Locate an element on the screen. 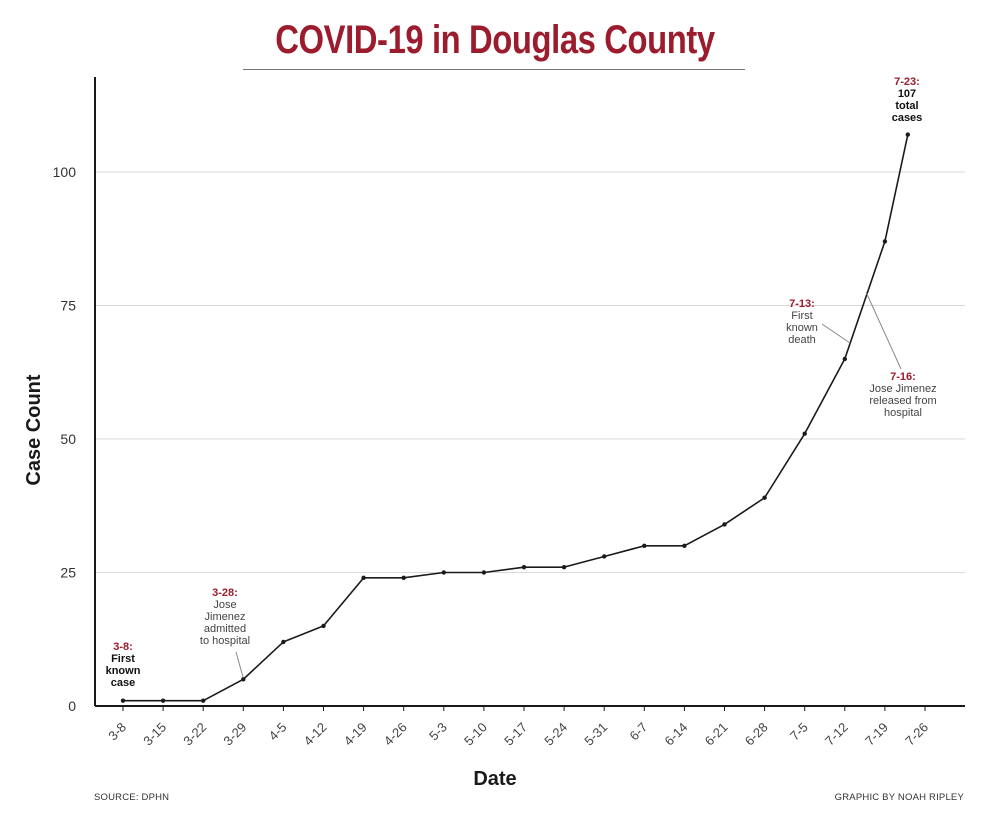 Image resolution: width=990 pixels, height=814 pixels. x-tick-label: 3-15 is located at coordinates (154, 734).